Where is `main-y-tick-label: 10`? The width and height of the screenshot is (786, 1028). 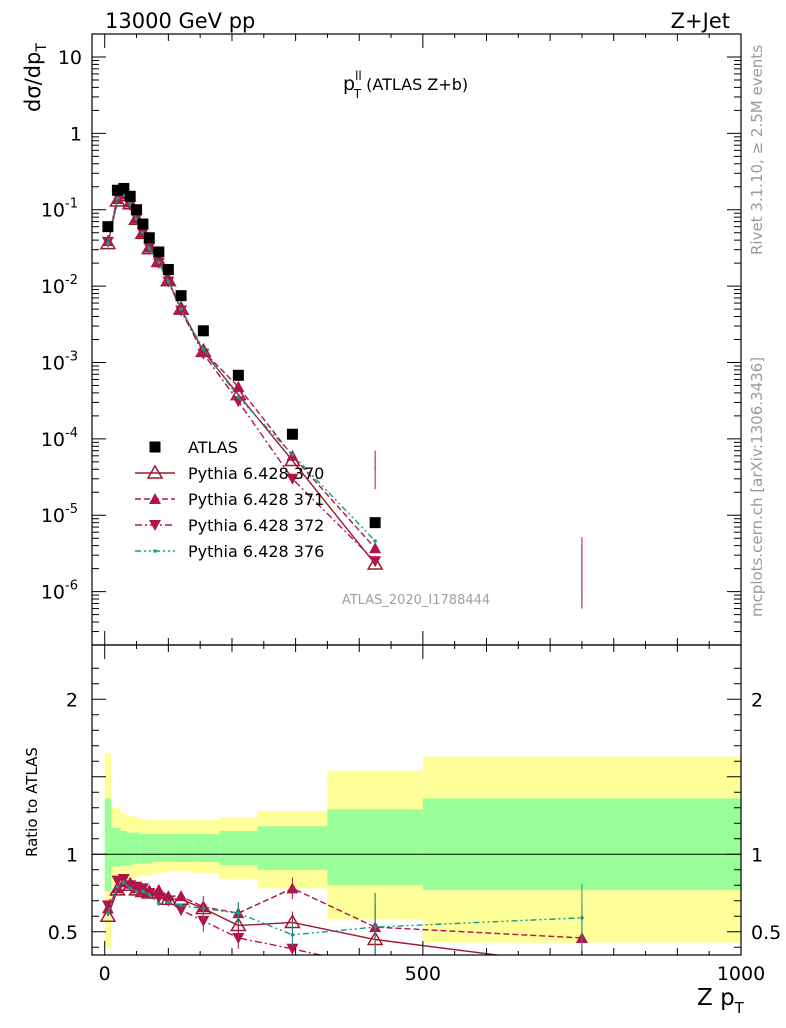 main-y-tick-label: 10 is located at coordinates (70, 58).